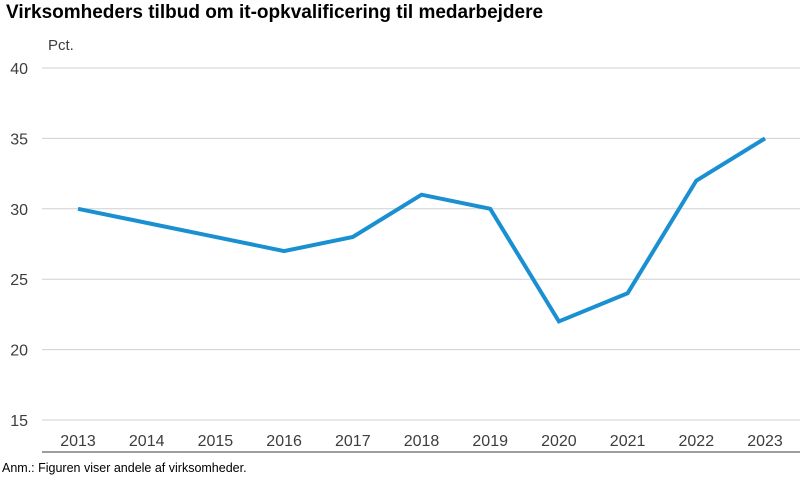  I want to click on y-tick-label: 30, so click(19, 210).